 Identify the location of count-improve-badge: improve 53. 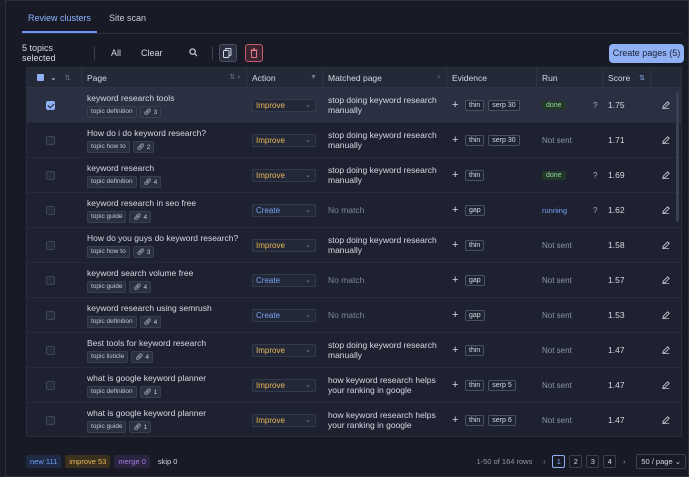
(88, 461).